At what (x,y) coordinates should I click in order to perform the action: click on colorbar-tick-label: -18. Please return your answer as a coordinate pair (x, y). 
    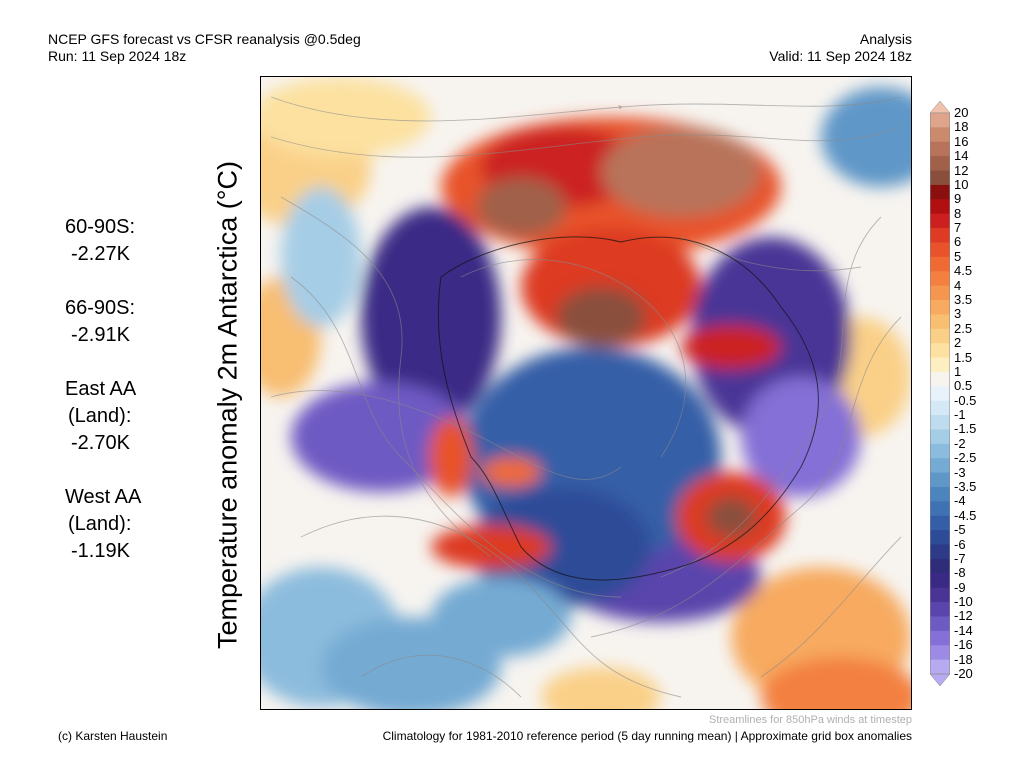
    Looking at the image, I should click on (963, 659).